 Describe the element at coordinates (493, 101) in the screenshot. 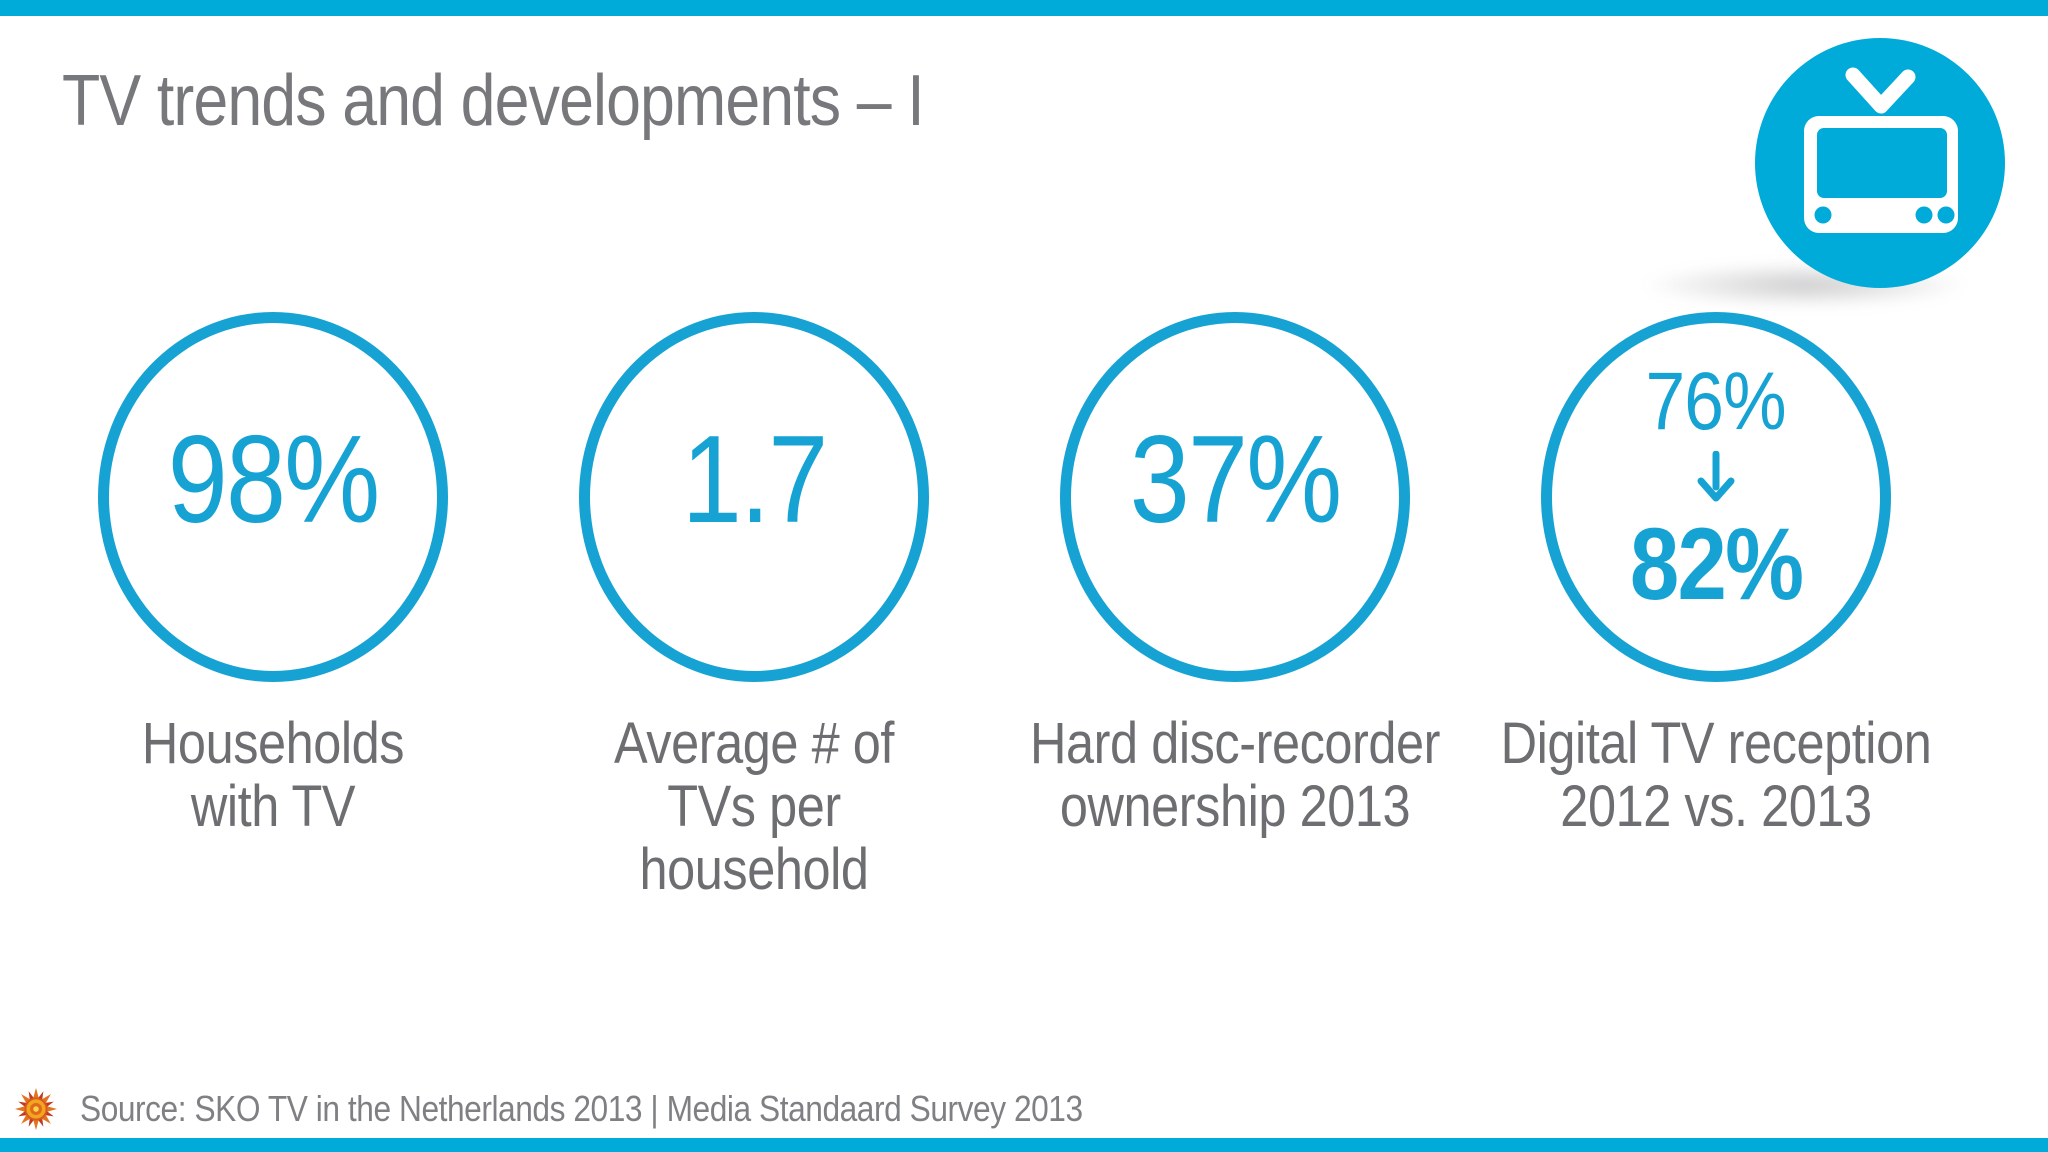

I see `page-title: TV trends and developments – I` at that location.